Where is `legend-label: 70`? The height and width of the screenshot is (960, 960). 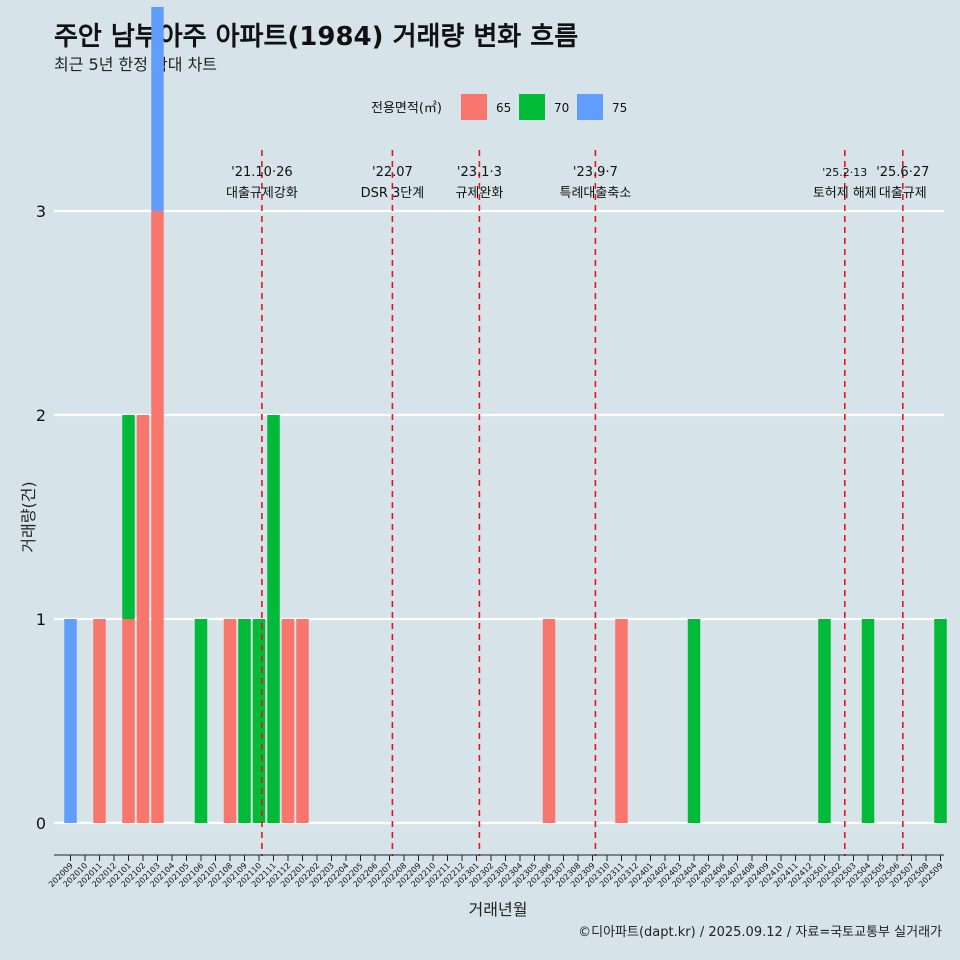
legend-label: 70 is located at coordinates (561, 108).